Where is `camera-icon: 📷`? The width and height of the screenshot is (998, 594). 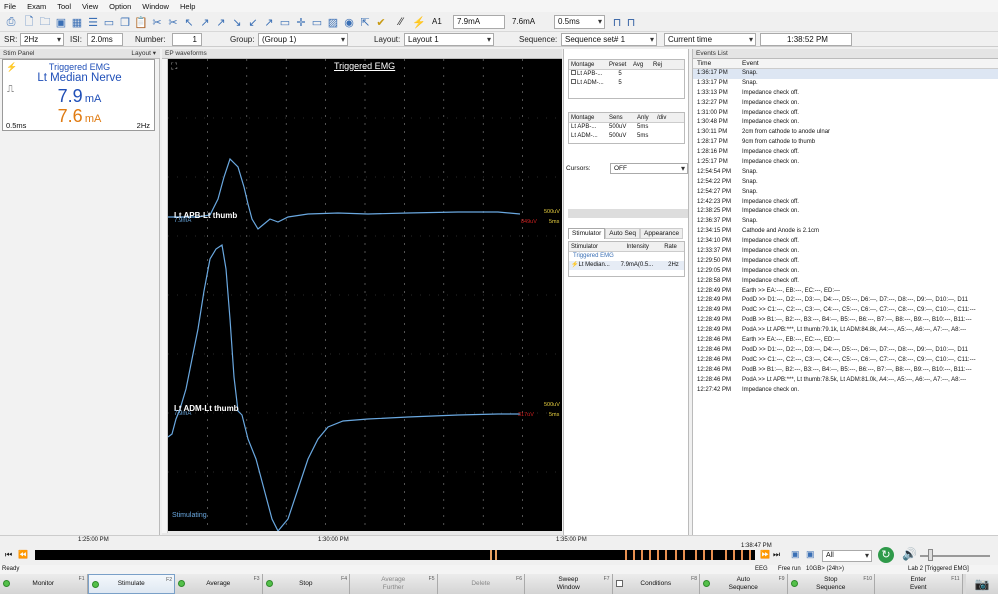
camera-icon: 📷 is located at coordinates (982, 584).